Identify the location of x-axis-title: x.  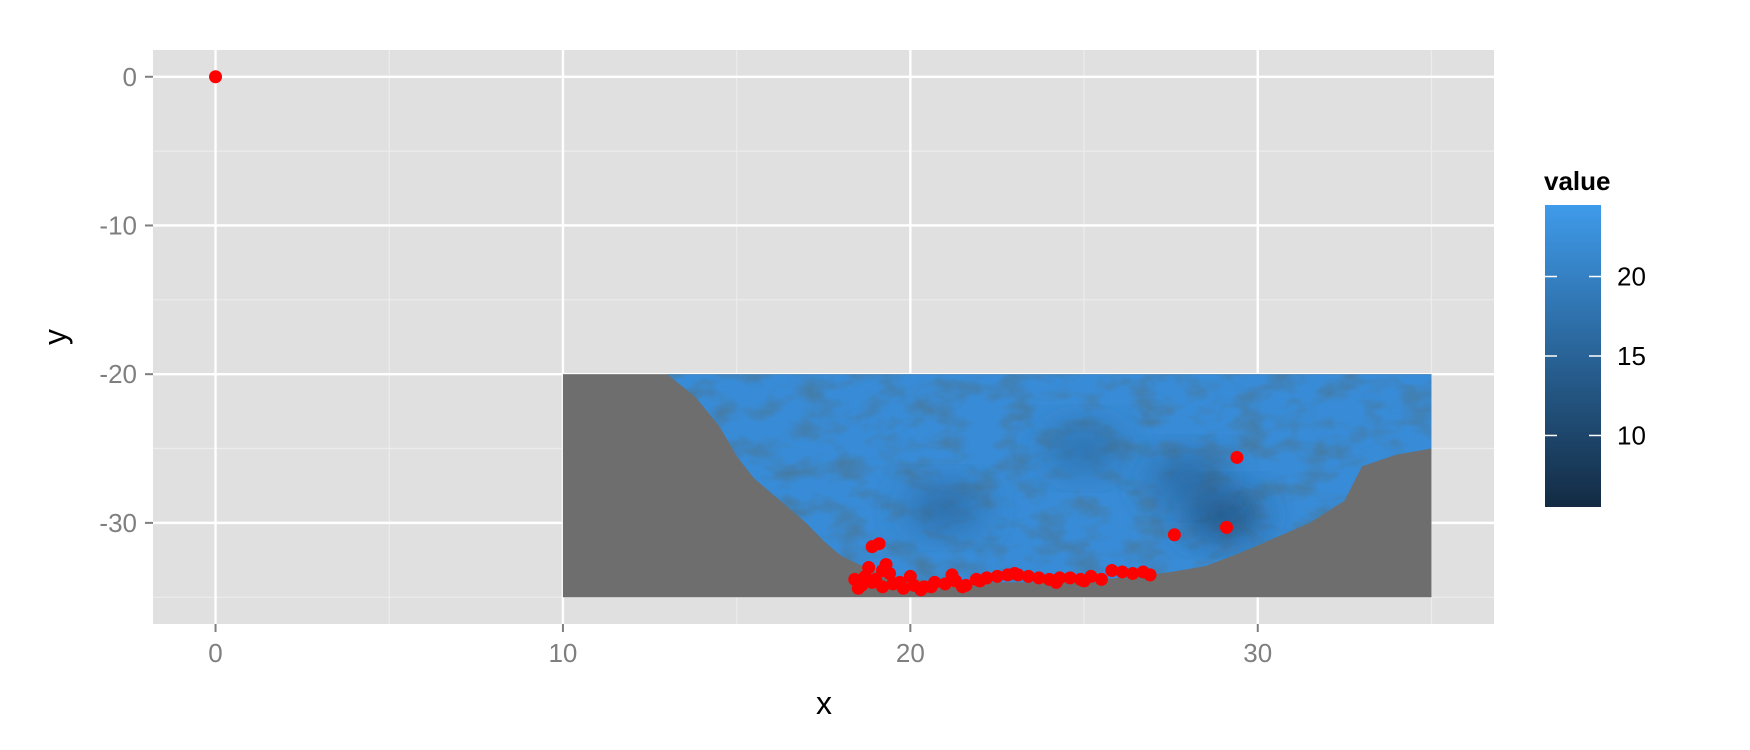
(824, 703).